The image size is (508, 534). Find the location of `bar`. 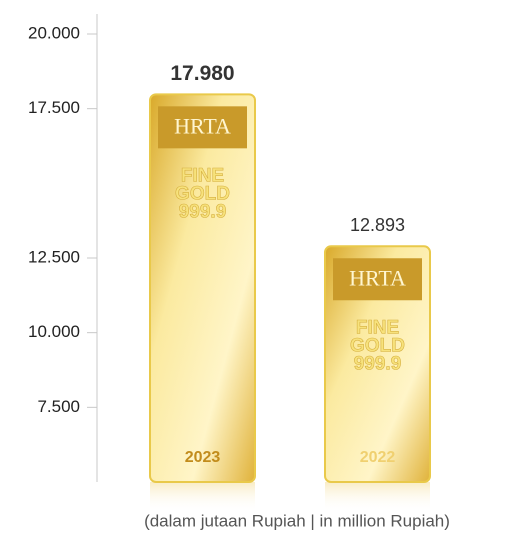

bar is located at coordinates (377, 364).